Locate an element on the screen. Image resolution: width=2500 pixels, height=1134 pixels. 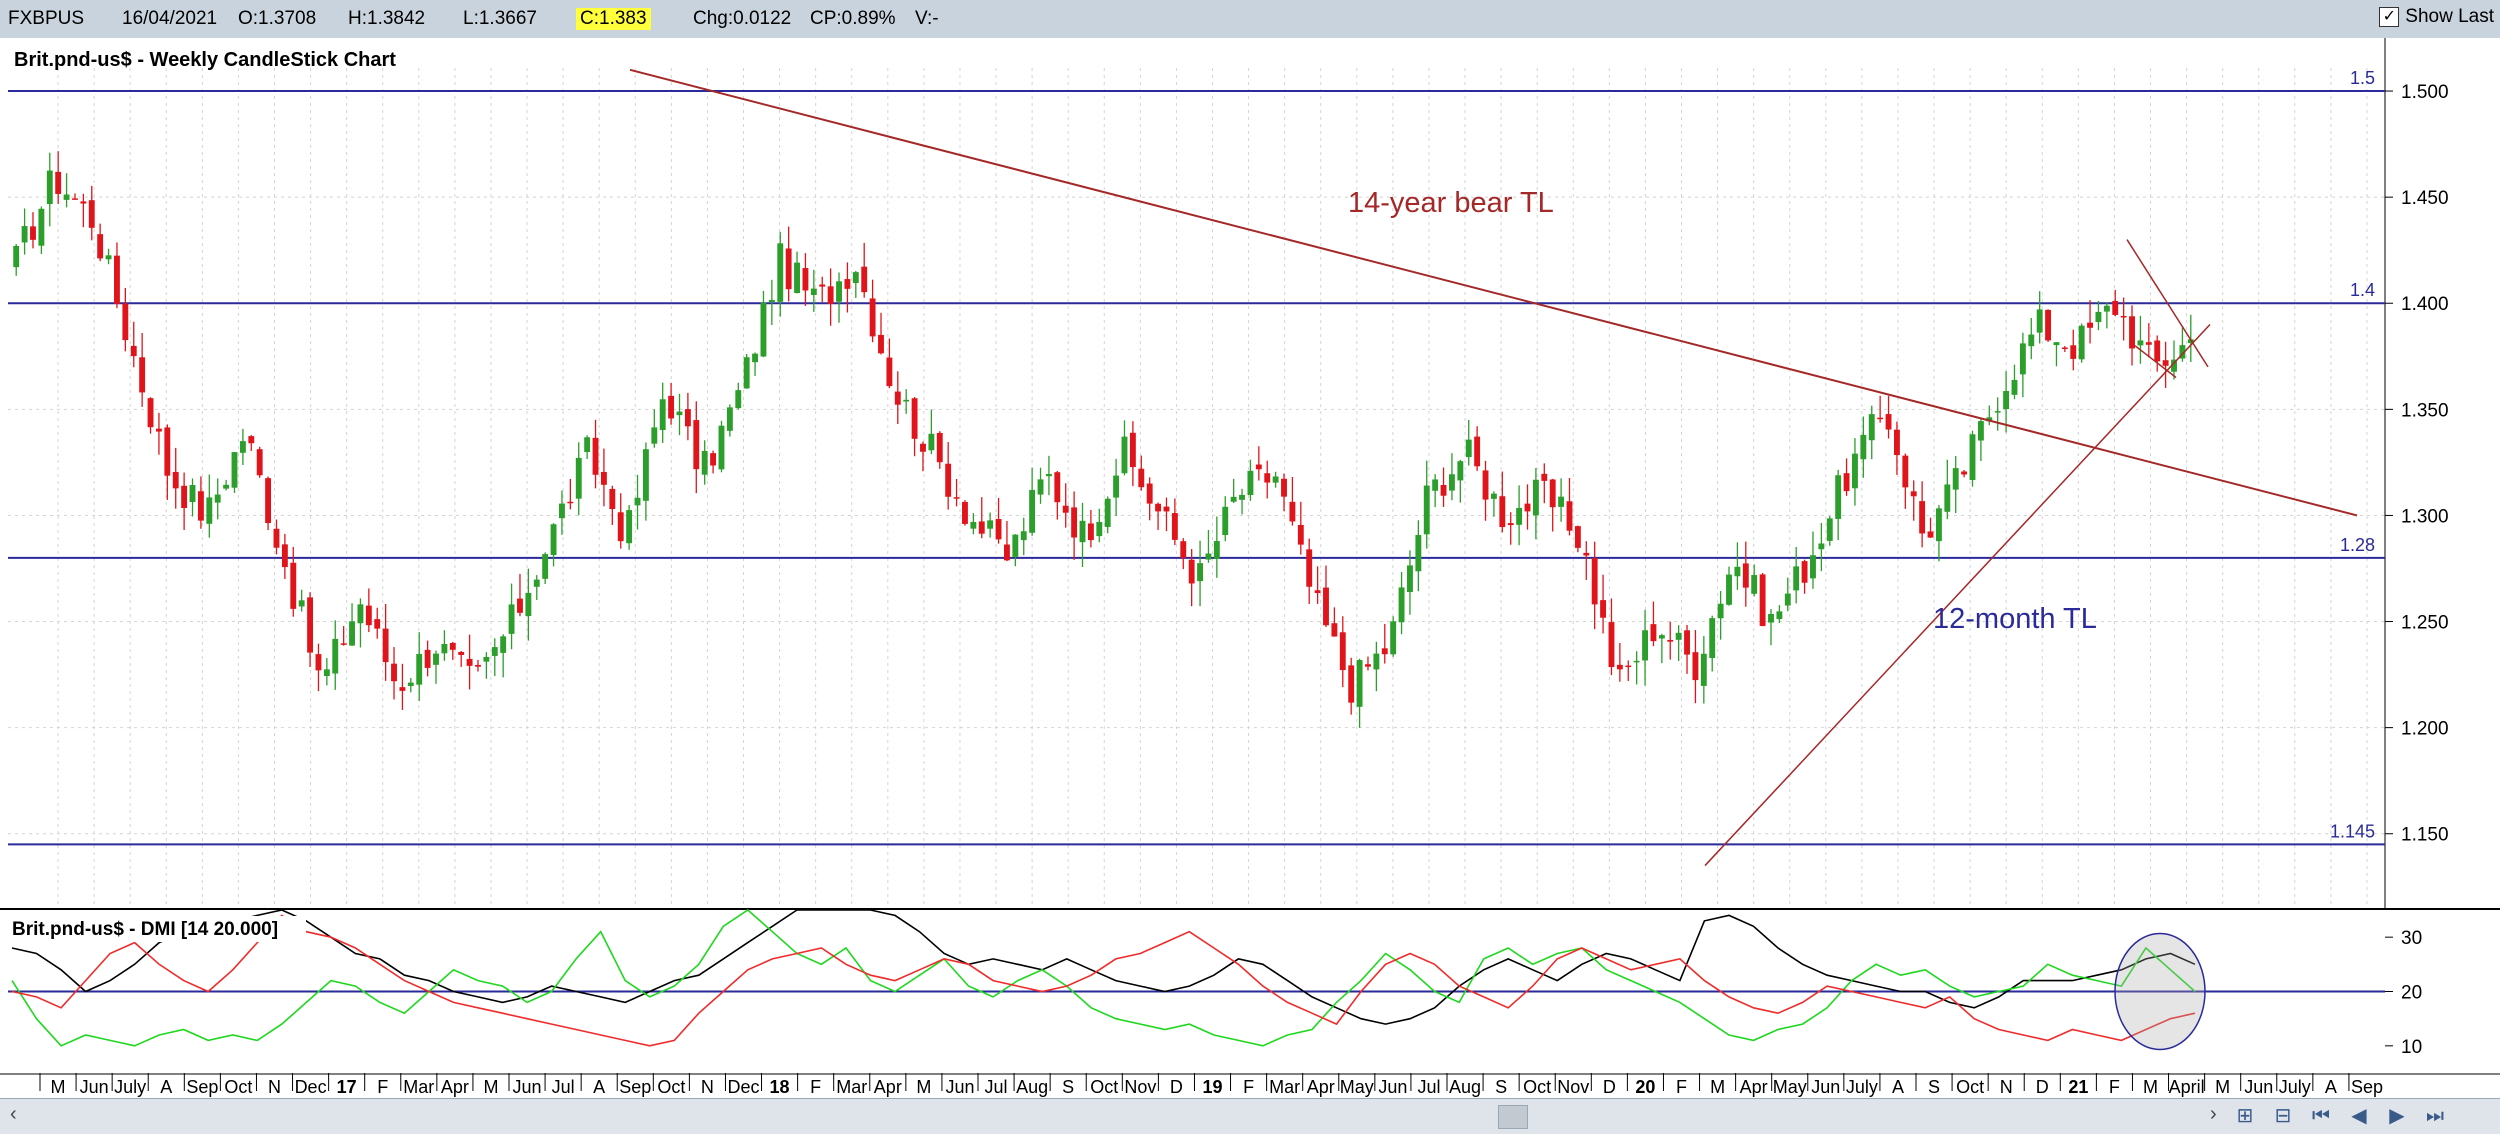
open-value: O:1.3708 is located at coordinates (277, 18).